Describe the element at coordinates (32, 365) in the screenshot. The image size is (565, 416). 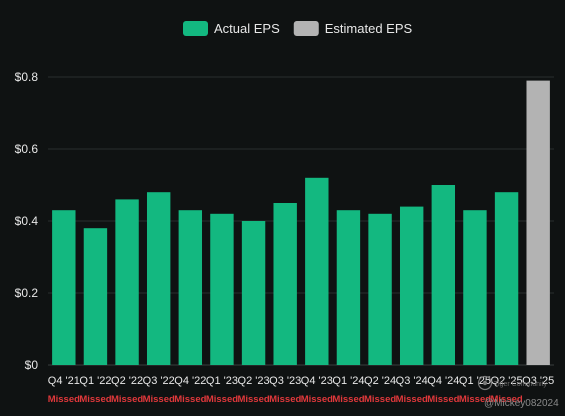
I see `y-tick-label: $0` at that location.